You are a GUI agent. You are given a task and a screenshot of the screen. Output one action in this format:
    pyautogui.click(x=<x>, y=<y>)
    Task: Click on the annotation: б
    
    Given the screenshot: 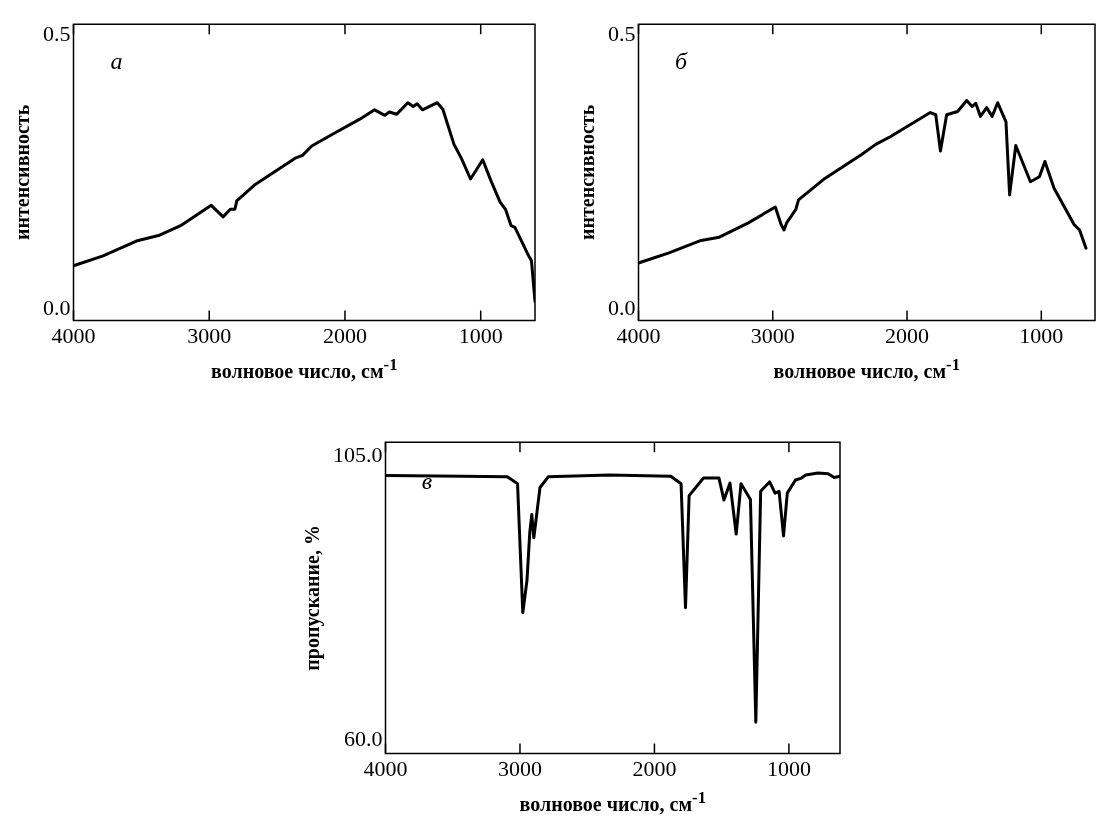 What is the action you would take?
    pyautogui.click(x=682, y=60)
    